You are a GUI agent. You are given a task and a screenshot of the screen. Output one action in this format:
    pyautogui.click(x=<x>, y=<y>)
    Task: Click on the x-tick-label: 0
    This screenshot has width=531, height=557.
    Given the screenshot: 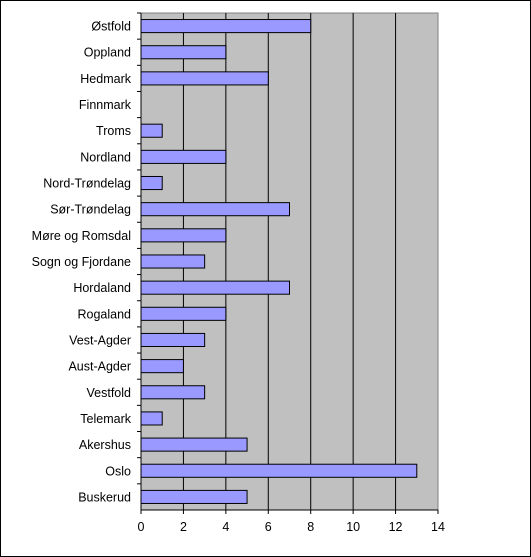 What is the action you would take?
    pyautogui.click(x=141, y=527)
    